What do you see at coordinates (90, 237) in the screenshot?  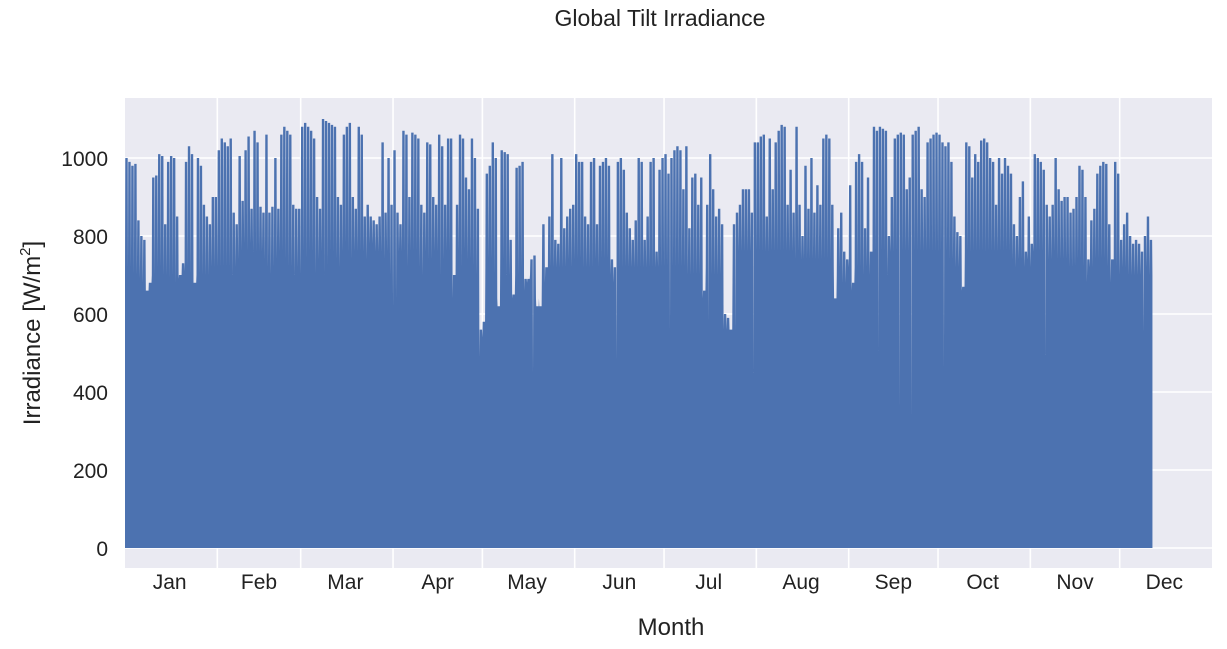 I see `y-tick-label: 800` at bounding box center [90, 237].